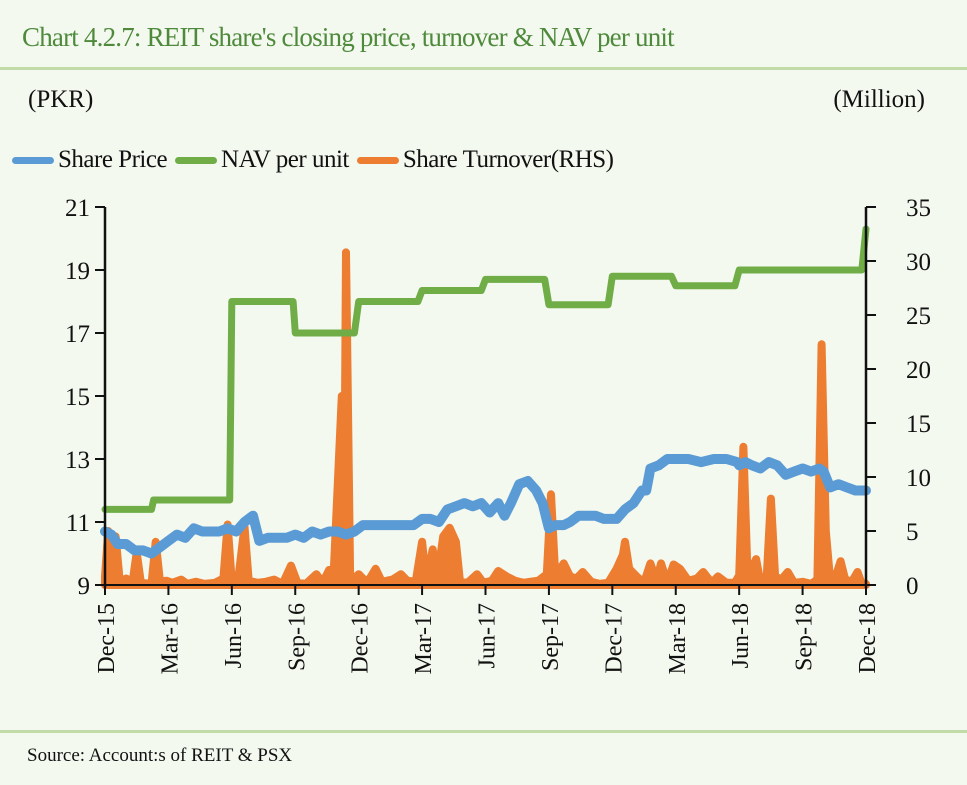 Image resolution: width=967 pixels, height=785 pixels. What do you see at coordinates (170, 639) in the screenshot?
I see `x-tick-label: Mar-16` at bounding box center [170, 639].